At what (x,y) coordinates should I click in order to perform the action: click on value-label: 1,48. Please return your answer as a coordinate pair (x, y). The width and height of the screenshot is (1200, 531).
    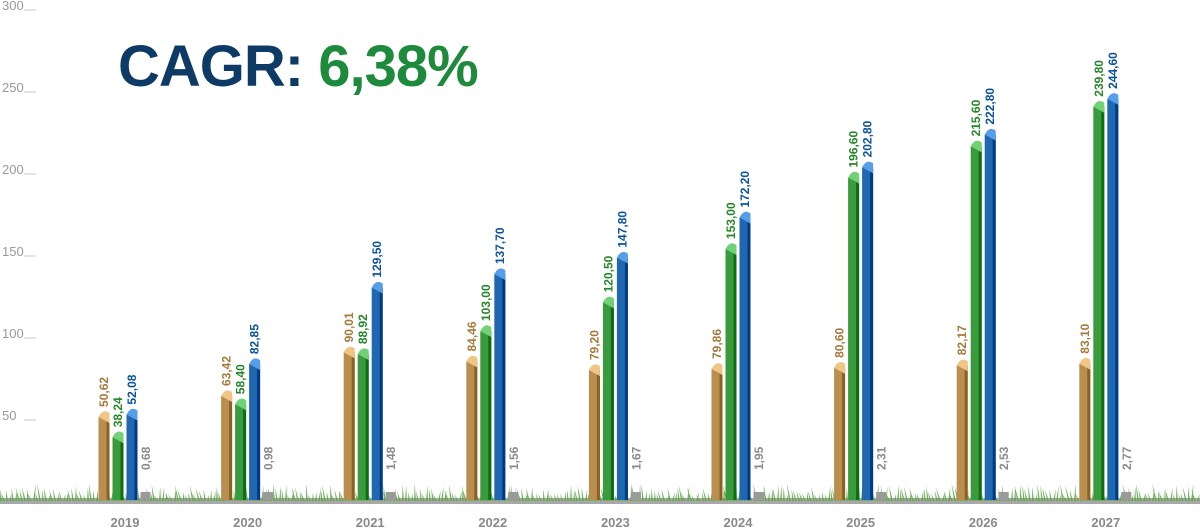
    Looking at the image, I should click on (391, 458).